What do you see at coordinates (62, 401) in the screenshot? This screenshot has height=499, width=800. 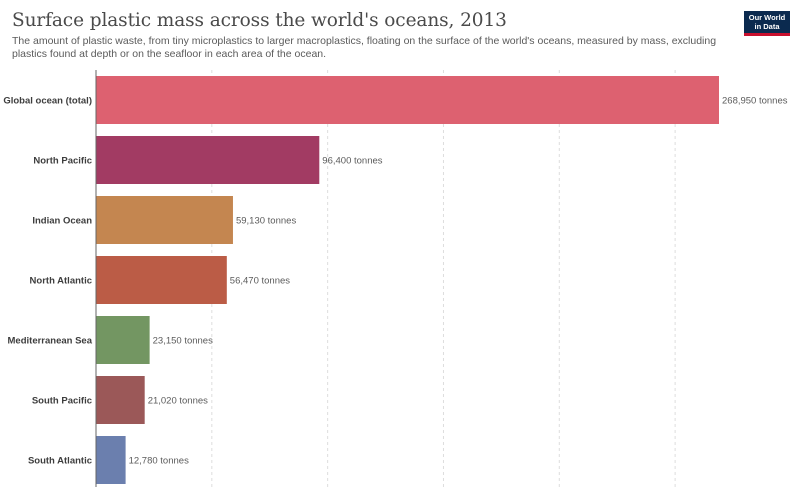 I see `category-label: South Pacific` at bounding box center [62, 401].